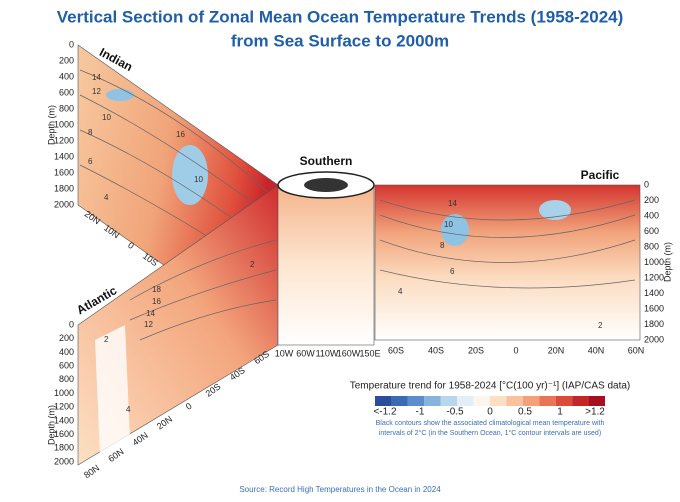  I want to click on x-tick-label: 110W, so click(327, 353).